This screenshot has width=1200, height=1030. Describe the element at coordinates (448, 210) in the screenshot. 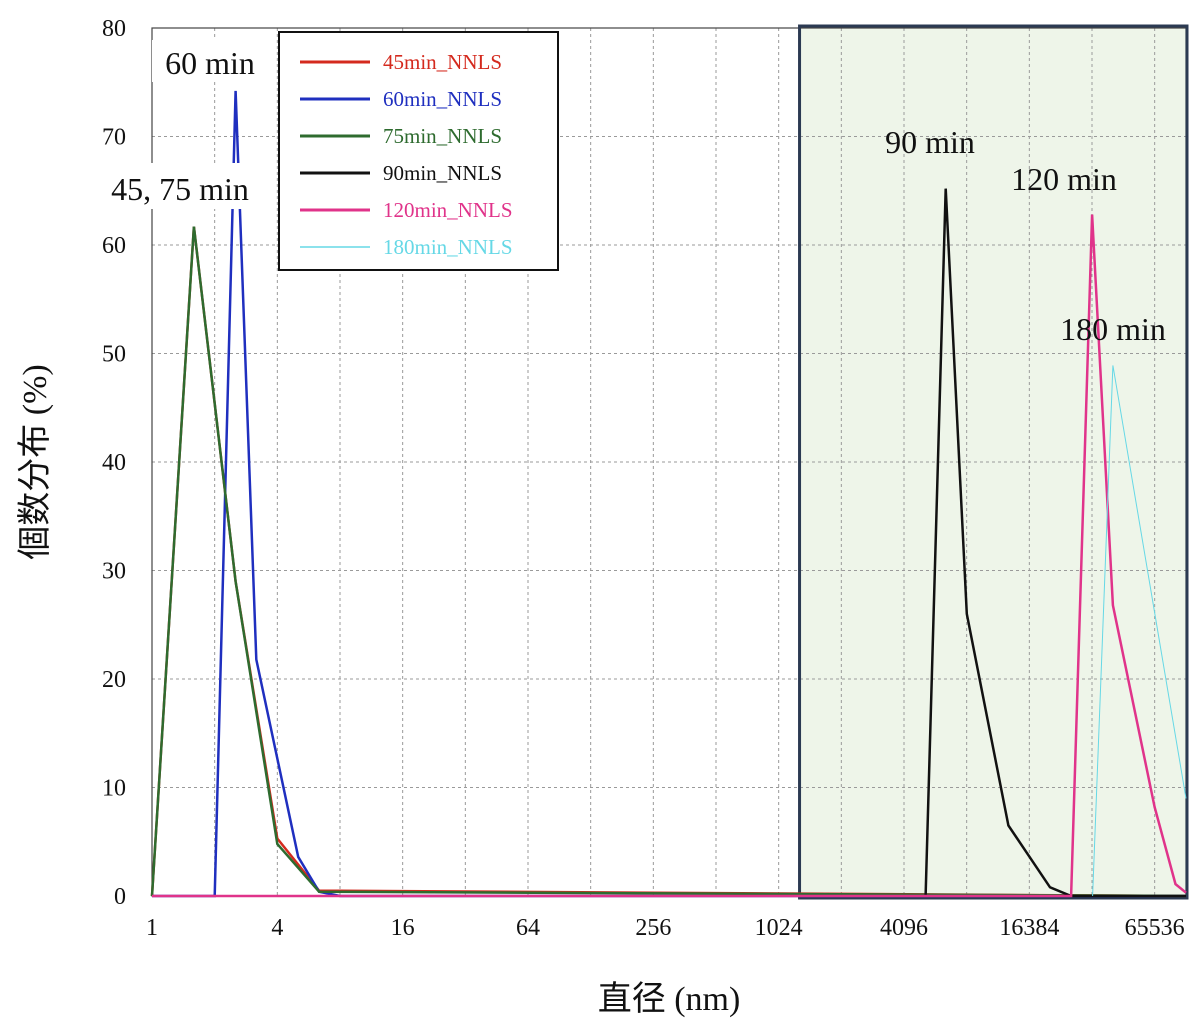

I see `legend-label-120min_NNLS: 120min_NNLS` at that location.